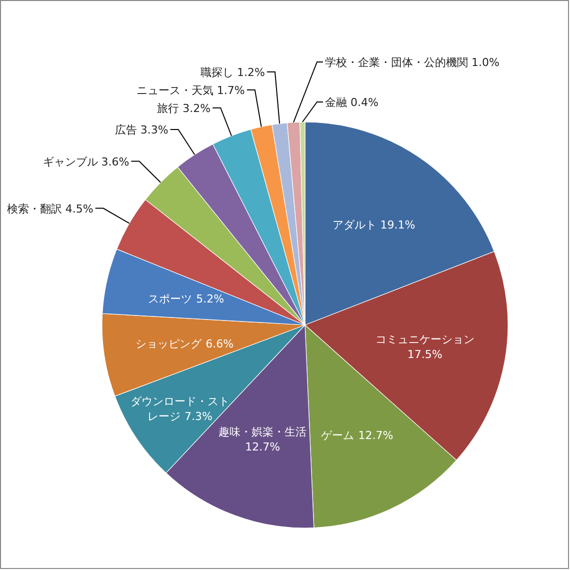 Image resolution: width=570 pixels, height=570 pixels. What do you see at coordinates (412, 62) in the screenshot?
I see `slice-label: 学校・企業・団体・公的機関 1.0%` at bounding box center [412, 62].